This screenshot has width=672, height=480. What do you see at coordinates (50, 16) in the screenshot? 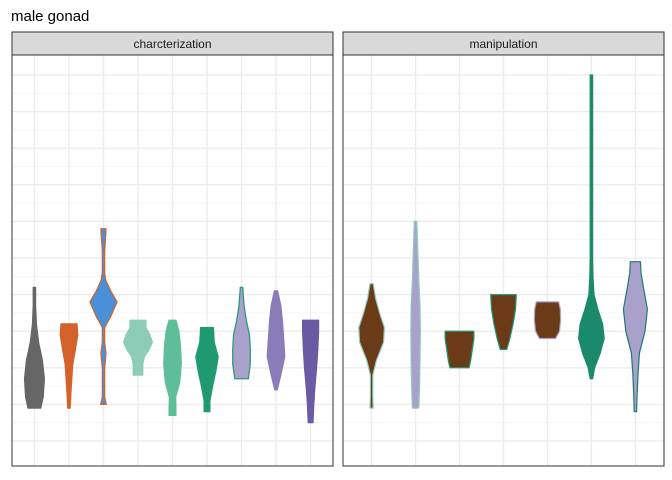
I see `chart-title: male gonad` at bounding box center [50, 16].